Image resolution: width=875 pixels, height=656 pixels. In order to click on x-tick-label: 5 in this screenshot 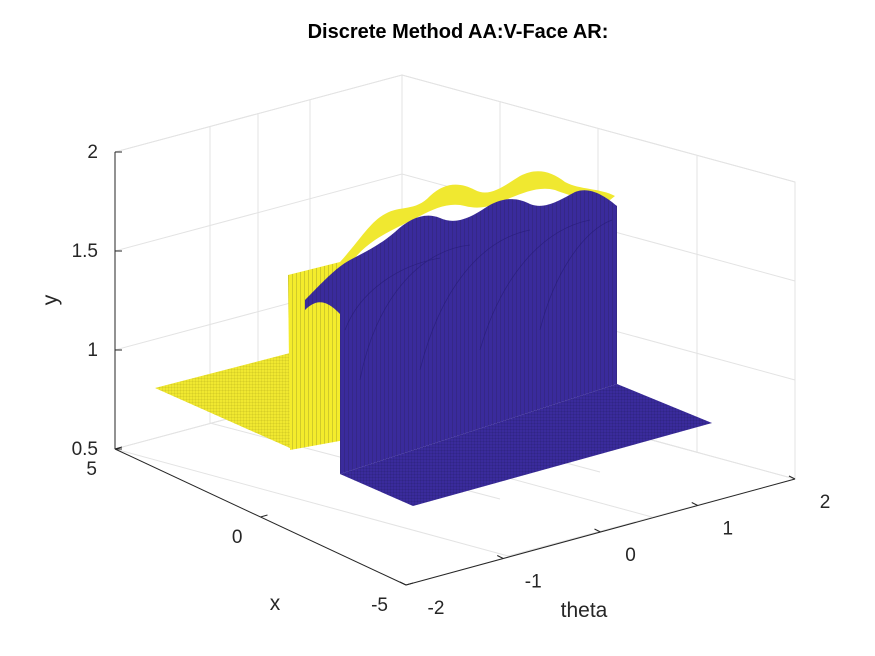, I will do `click(91, 469)`.